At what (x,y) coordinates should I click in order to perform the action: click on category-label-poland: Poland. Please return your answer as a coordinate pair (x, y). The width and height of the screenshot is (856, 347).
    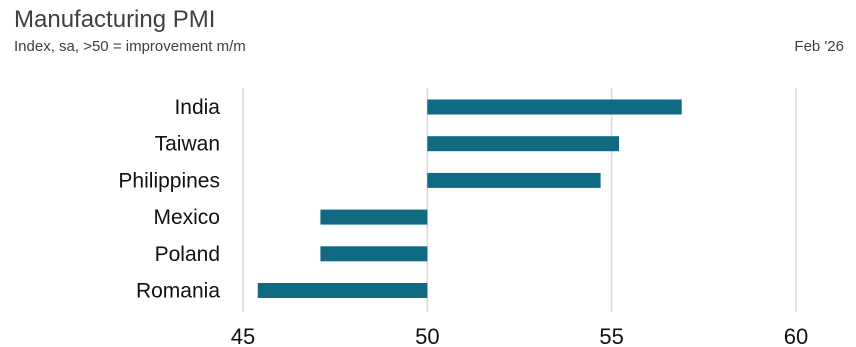
    Looking at the image, I should click on (187, 254).